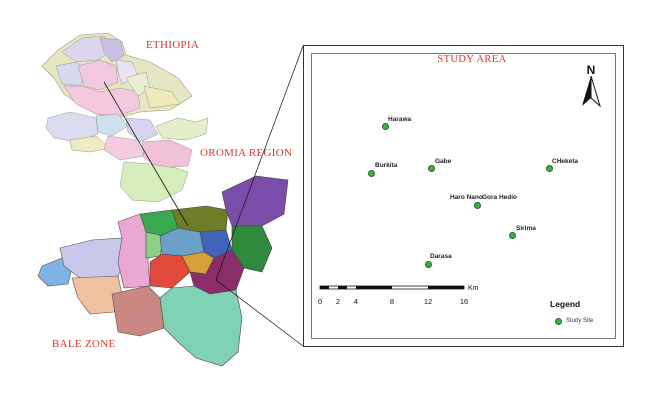 The height and width of the screenshot is (401, 660). Describe the element at coordinates (246, 153) in the screenshot. I see `oromia-region-label: OROMIA REGION` at that location.